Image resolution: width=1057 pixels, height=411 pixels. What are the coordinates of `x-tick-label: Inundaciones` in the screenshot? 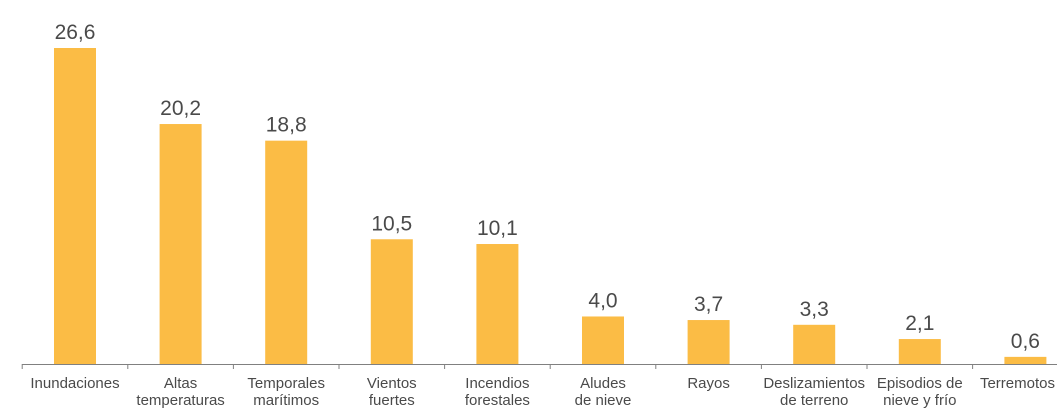 It's located at (74, 383).